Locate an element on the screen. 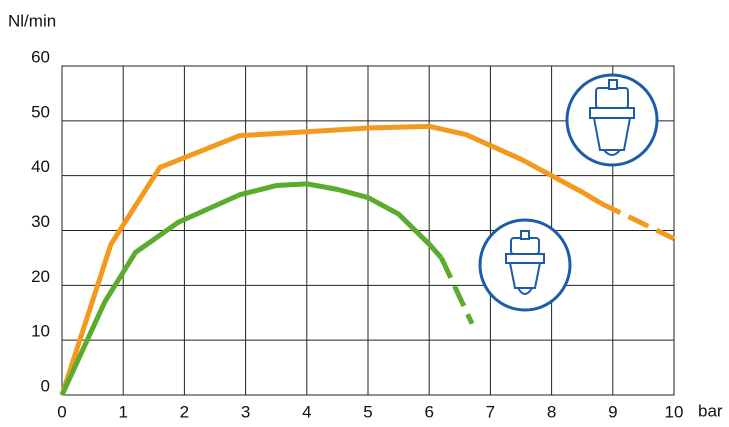 This screenshot has width=729, height=427. x-tick-label: 0 is located at coordinates (61, 411).